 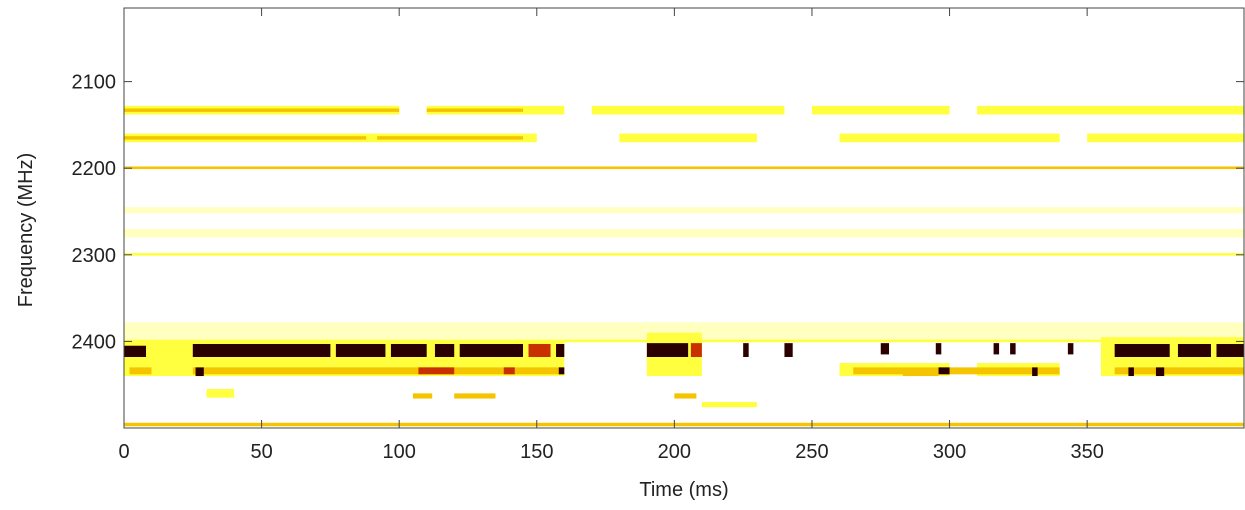 I want to click on y-tick-label: 2200, so click(x=94, y=169).